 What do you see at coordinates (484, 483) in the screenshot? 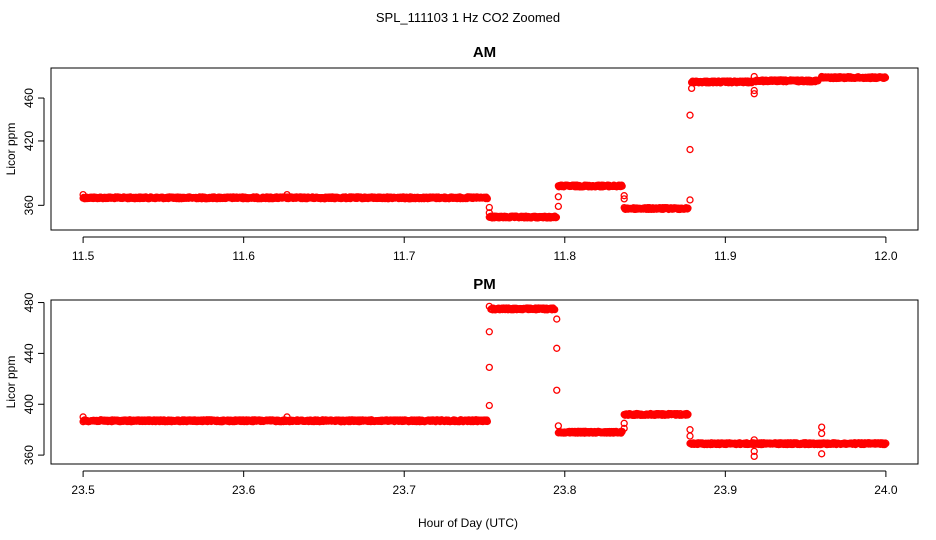
I see `x-axis: 23.5 23.6 23.7 23.8 23.9 24.0` at bounding box center [484, 483].